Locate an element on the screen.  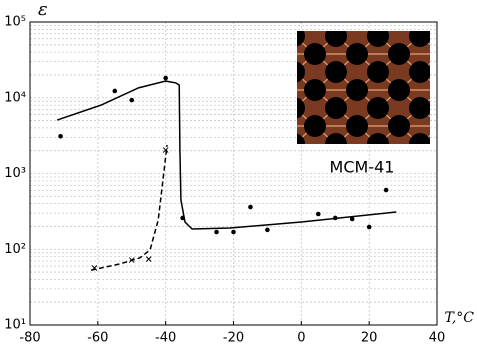
x-axis-label: T,°C is located at coordinates (460, 318).